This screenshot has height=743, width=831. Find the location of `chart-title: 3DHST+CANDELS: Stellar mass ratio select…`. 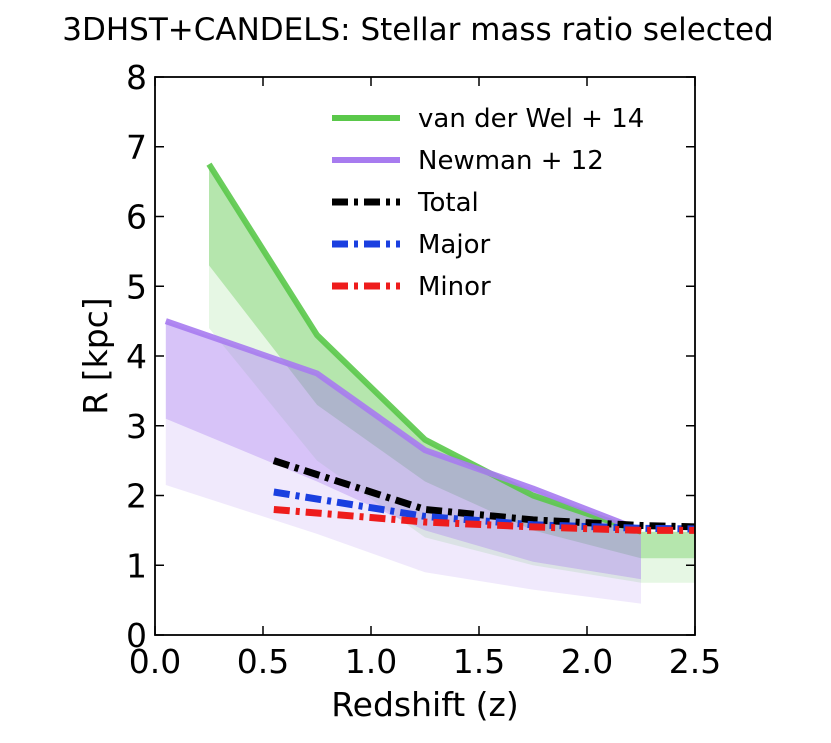

chart-title: 3DHST+CANDELS: Stellar mass ratio select… is located at coordinates (418, 30).